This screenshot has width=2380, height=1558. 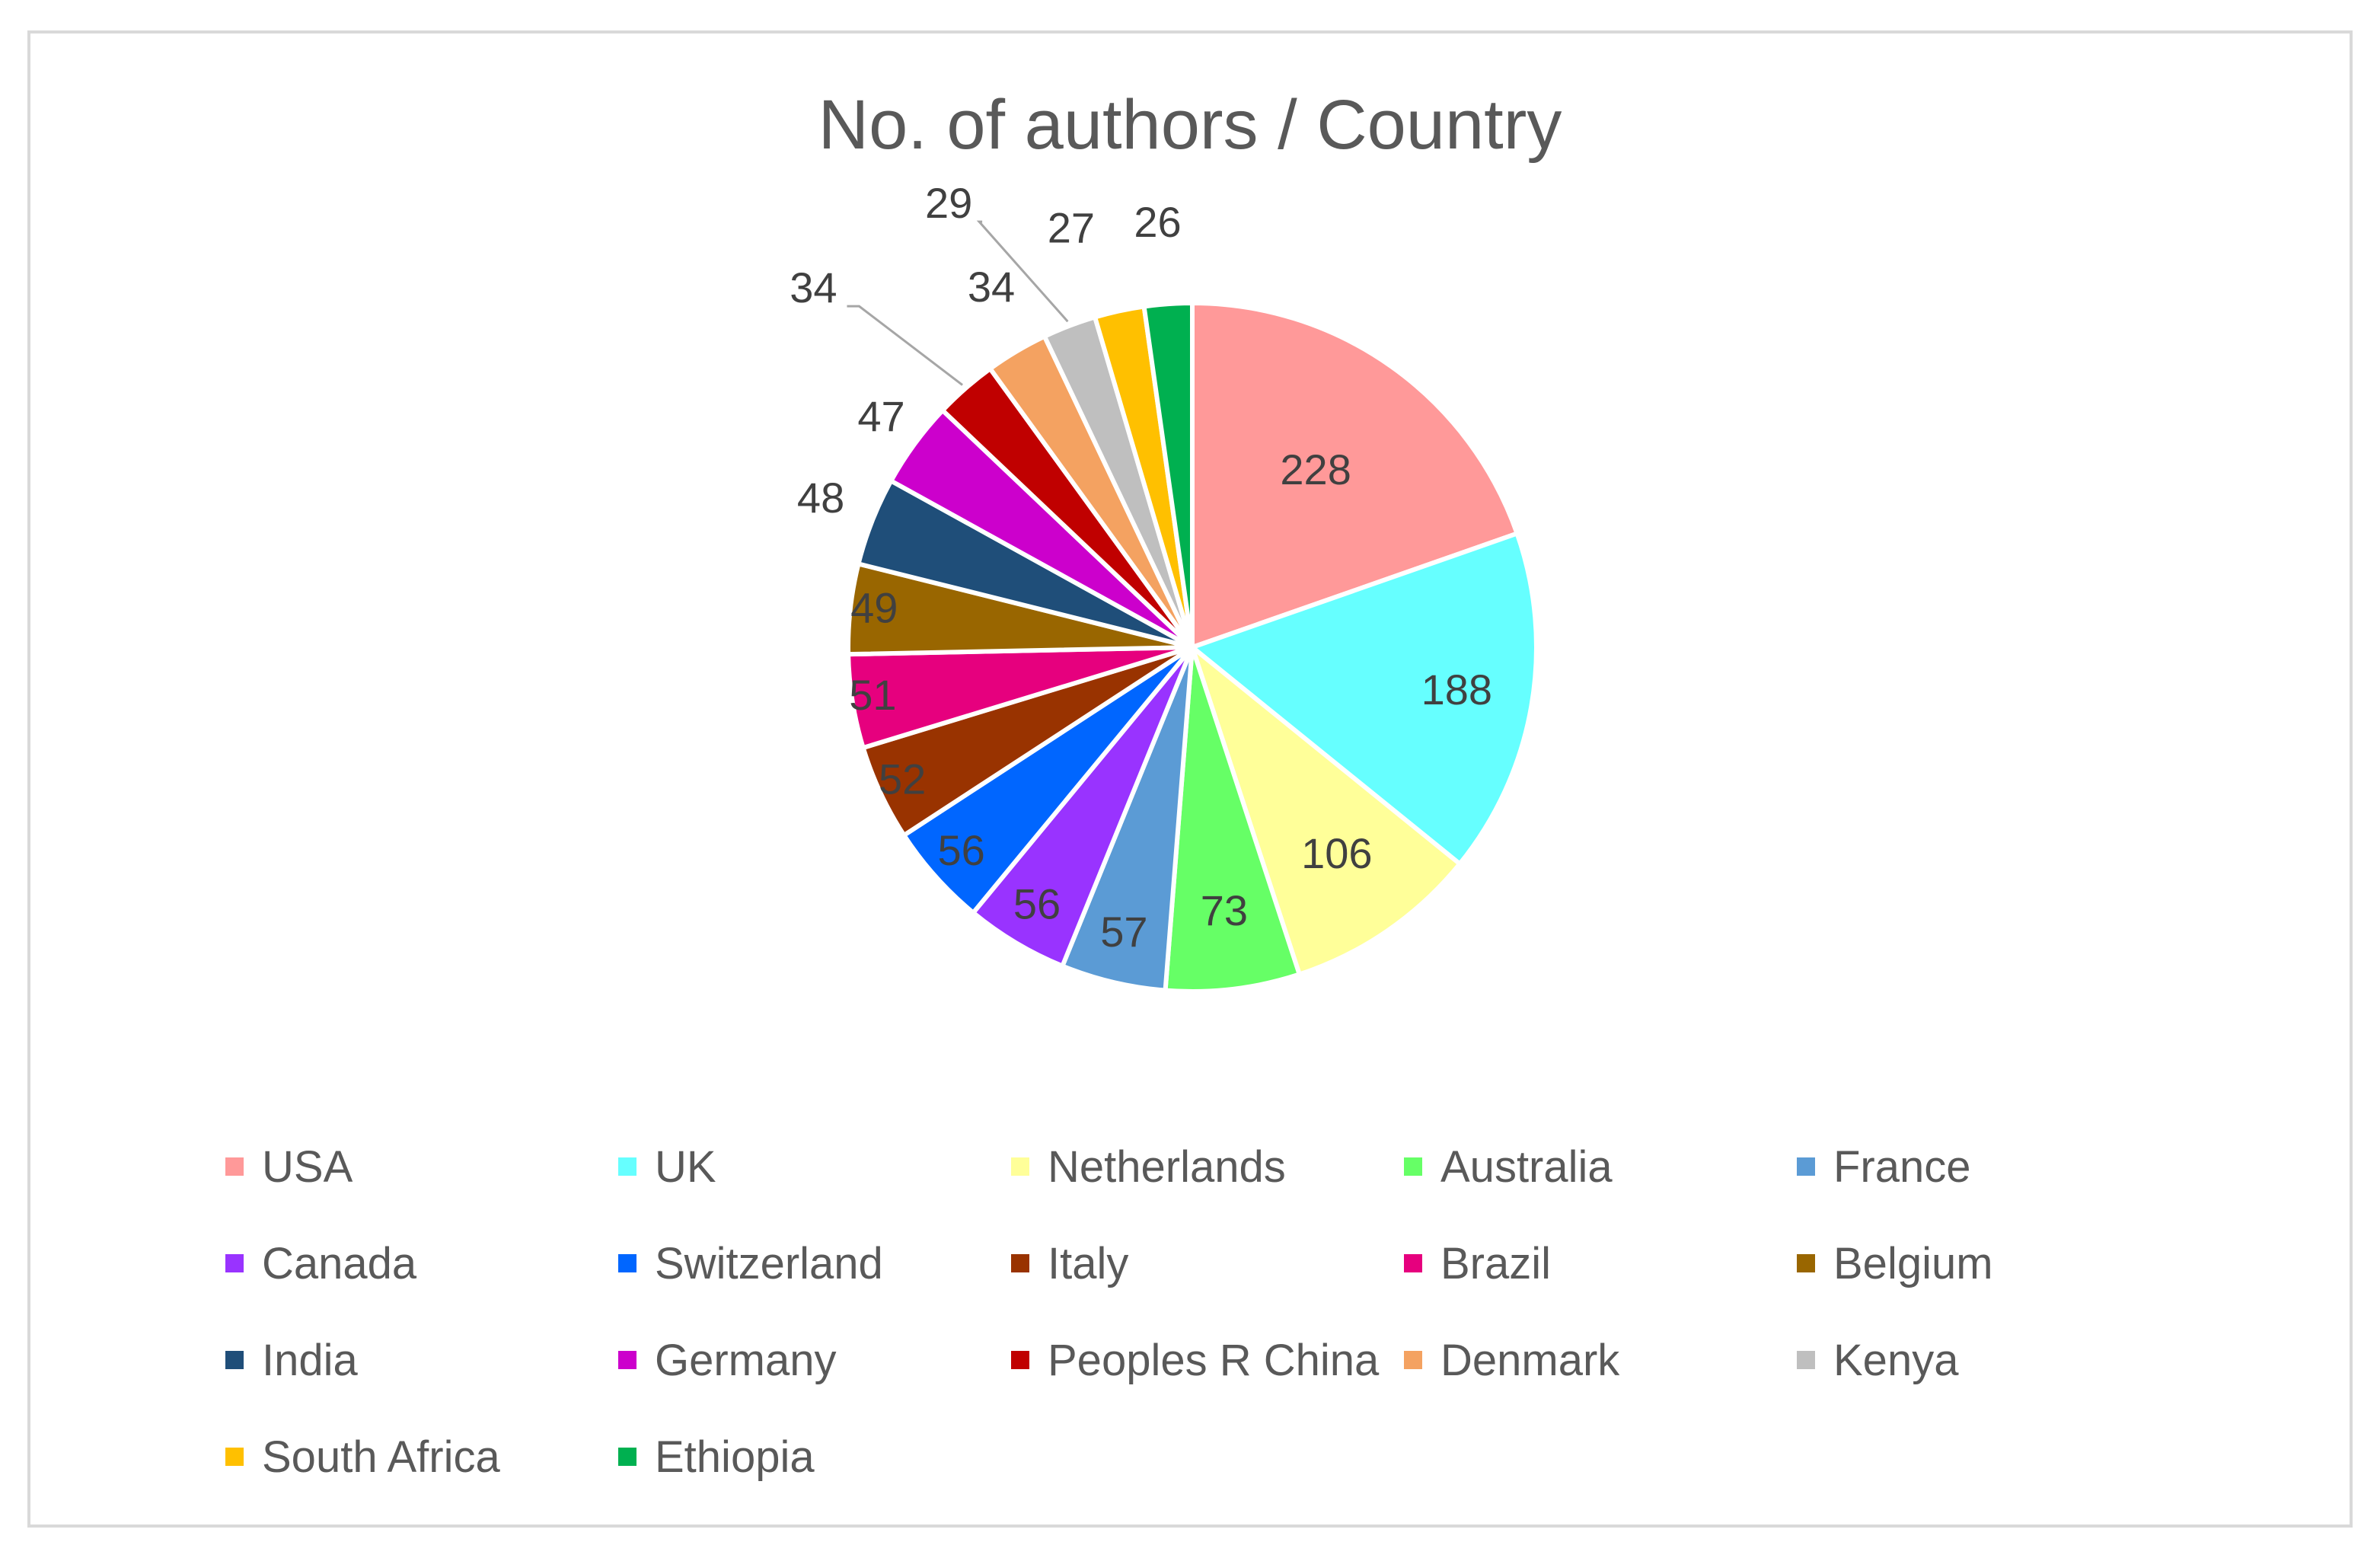 I want to click on legend-item-canada: Canada, so click(x=320, y=1263).